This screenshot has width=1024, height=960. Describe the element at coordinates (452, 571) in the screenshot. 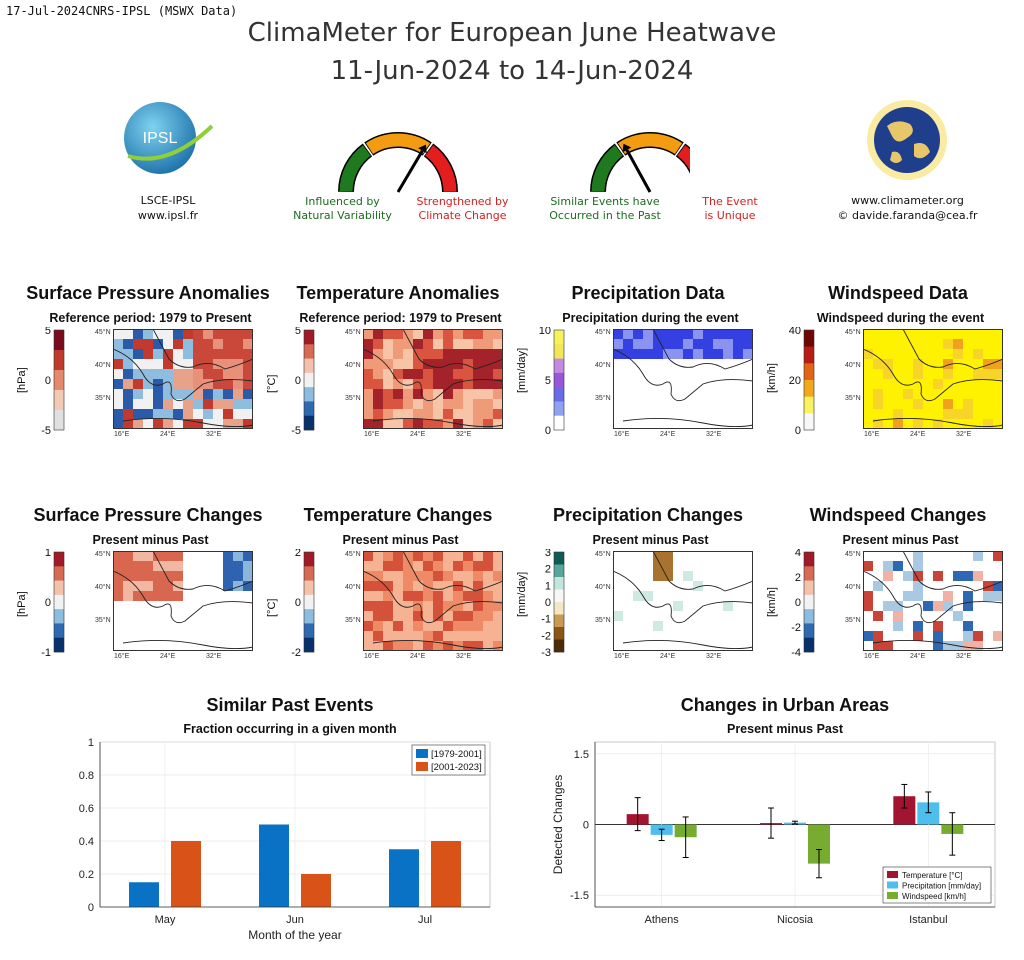

I see `border-line` at that location.